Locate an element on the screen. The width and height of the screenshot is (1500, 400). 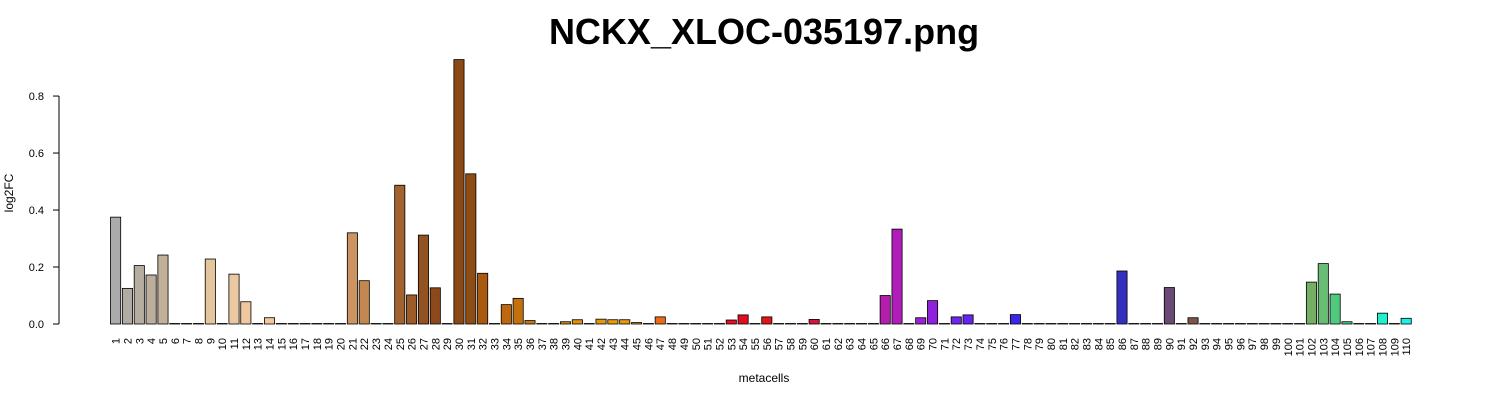
x-tick-label: 23 is located at coordinates (377, 344).